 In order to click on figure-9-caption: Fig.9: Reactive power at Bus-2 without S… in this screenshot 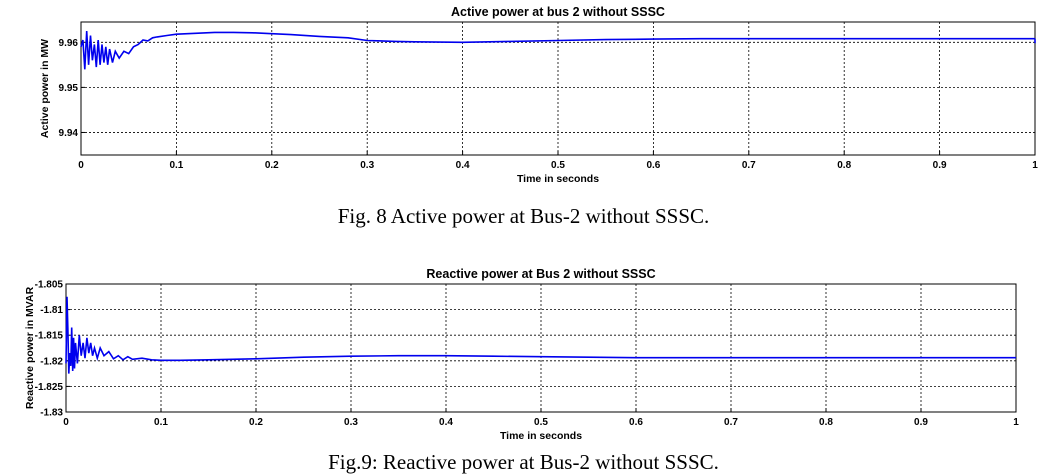, I will do `click(523, 462)`.